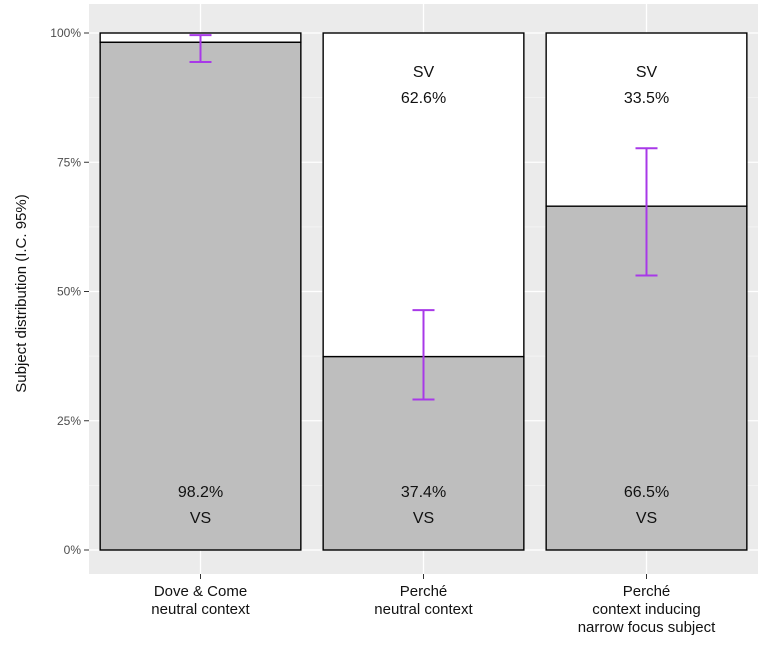 Image resolution: width=761 pixels, height=648 pixels. Describe the element at coordinates (423, 195) in the screenshot. I see `bar-segment-sv` at that location.